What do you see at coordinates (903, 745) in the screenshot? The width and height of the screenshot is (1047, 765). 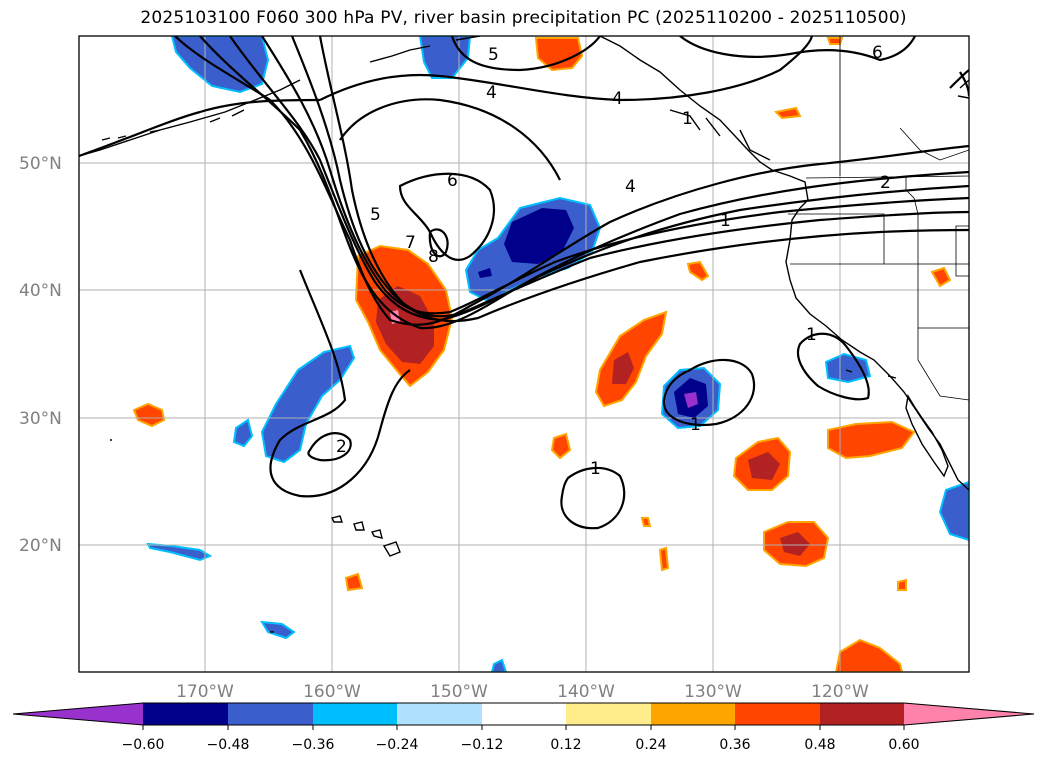 I see `colorbar-tick-label: 0.60` at bounding box center [903, 745].